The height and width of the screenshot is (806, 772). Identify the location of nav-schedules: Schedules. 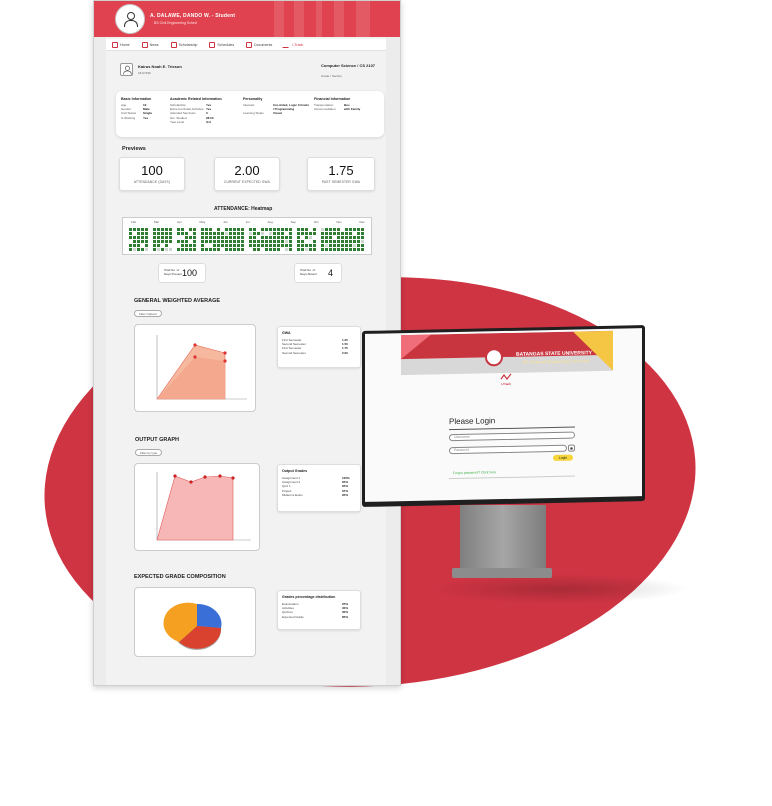
(221, 45).